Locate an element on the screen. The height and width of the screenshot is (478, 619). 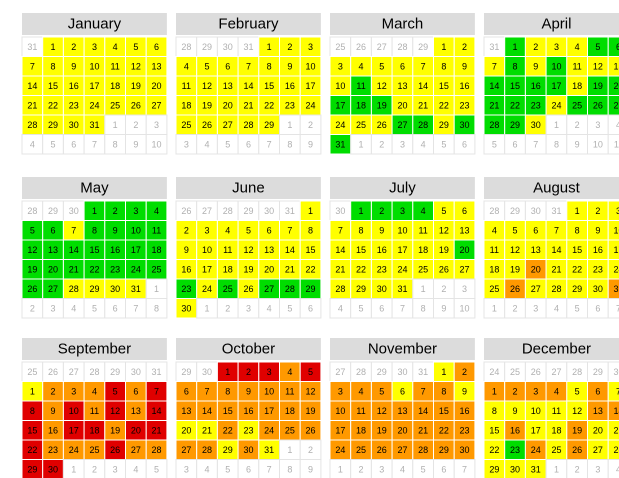
month-name: May is located at coordinates (94, 188).